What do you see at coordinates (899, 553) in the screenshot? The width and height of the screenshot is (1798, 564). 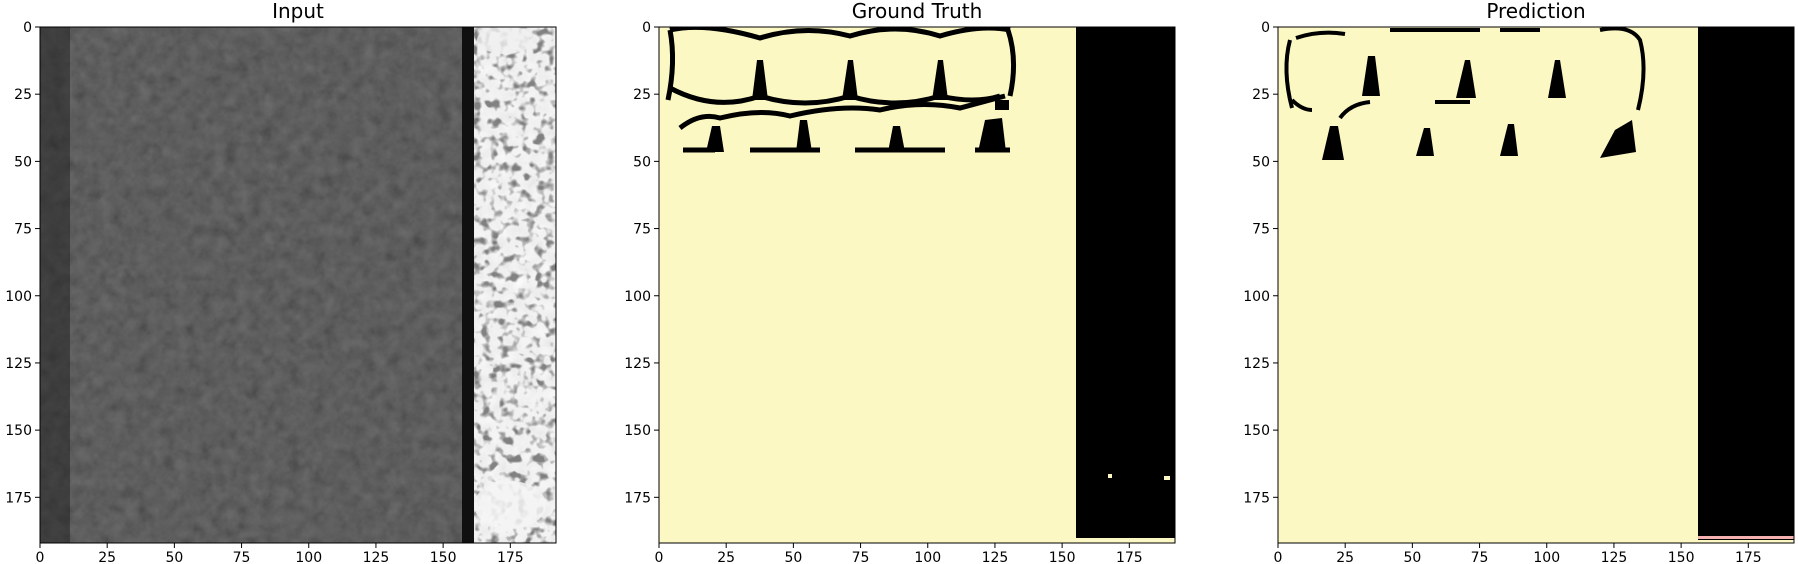 I see `x-axis-ground-truth: 0 25 50 75 100 125 150 175` at bounding box center [899, 553].